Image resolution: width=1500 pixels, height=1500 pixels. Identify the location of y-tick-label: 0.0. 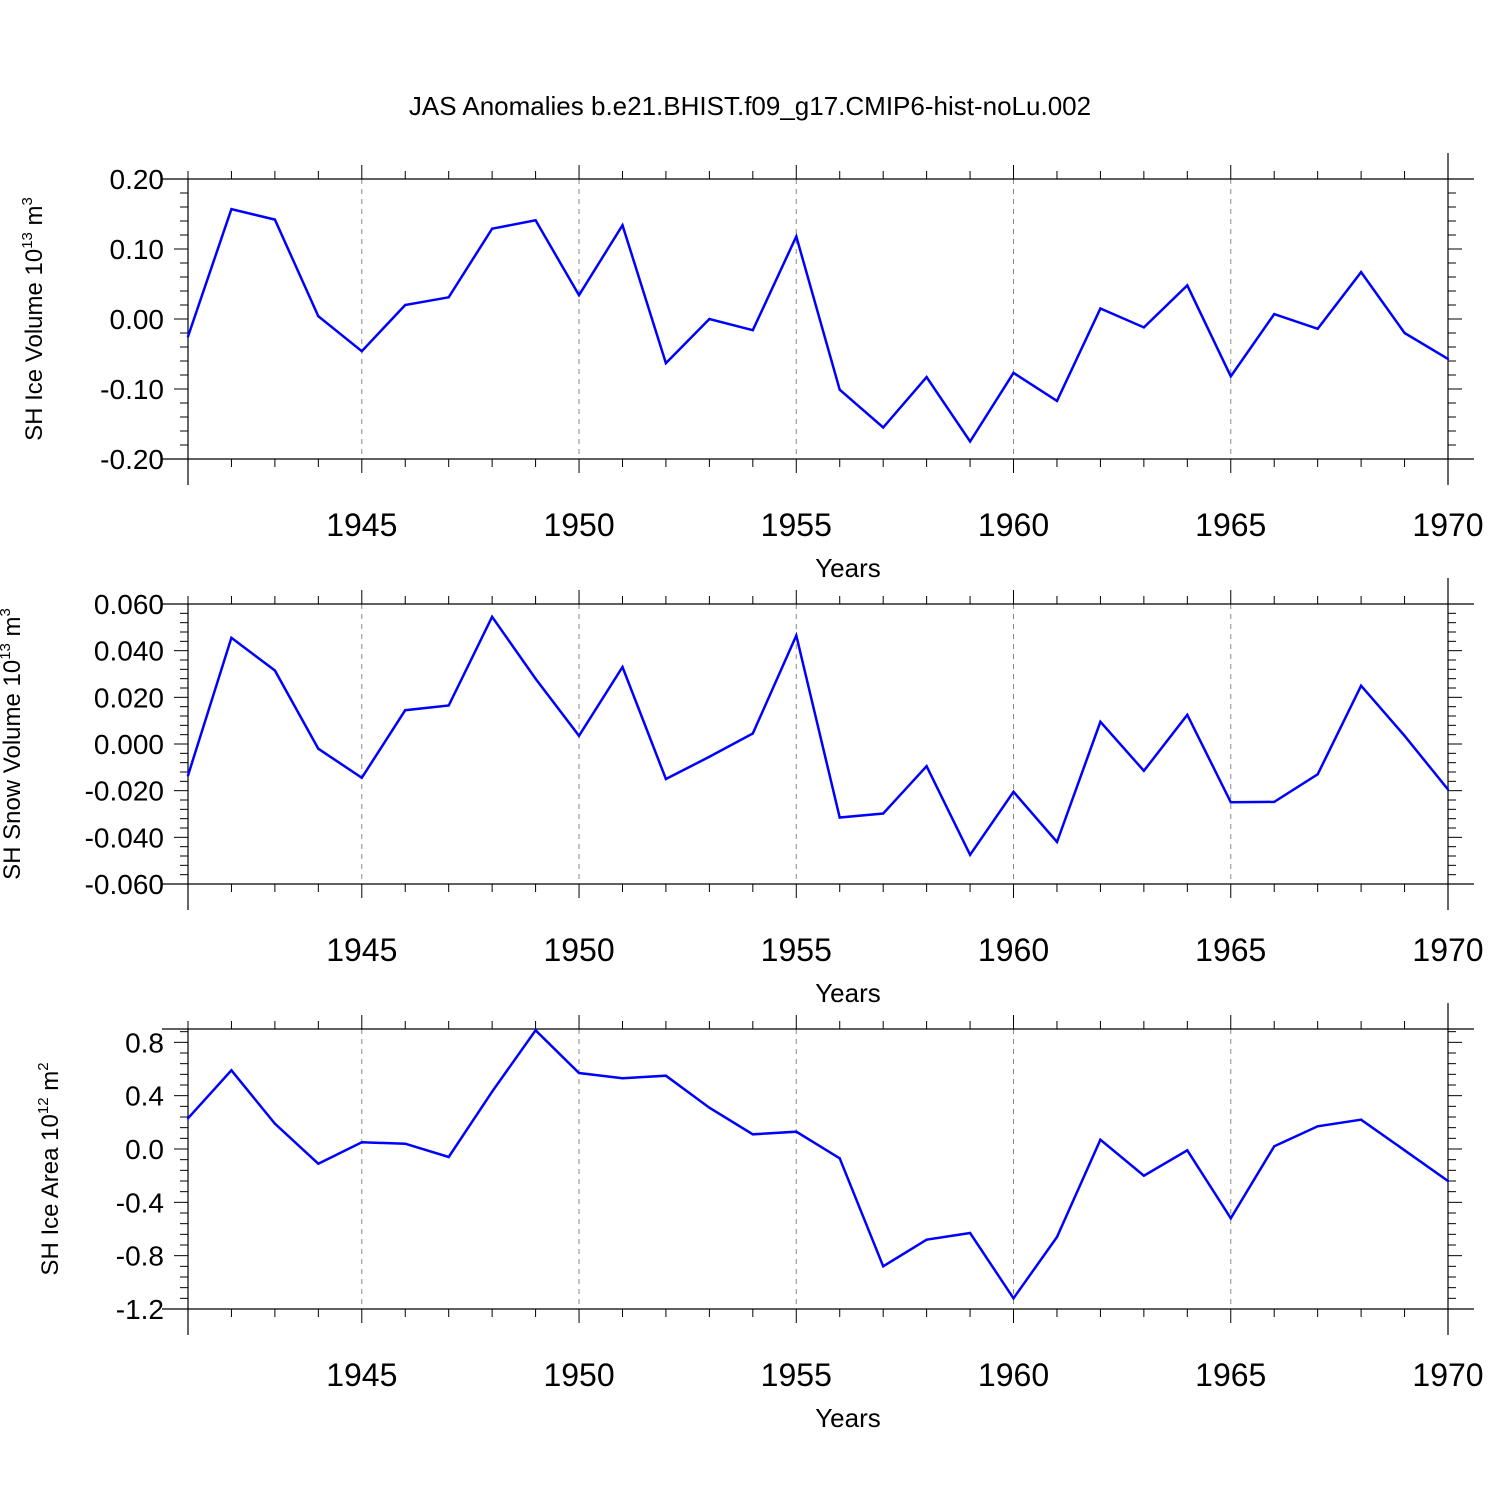
(144, 1149).